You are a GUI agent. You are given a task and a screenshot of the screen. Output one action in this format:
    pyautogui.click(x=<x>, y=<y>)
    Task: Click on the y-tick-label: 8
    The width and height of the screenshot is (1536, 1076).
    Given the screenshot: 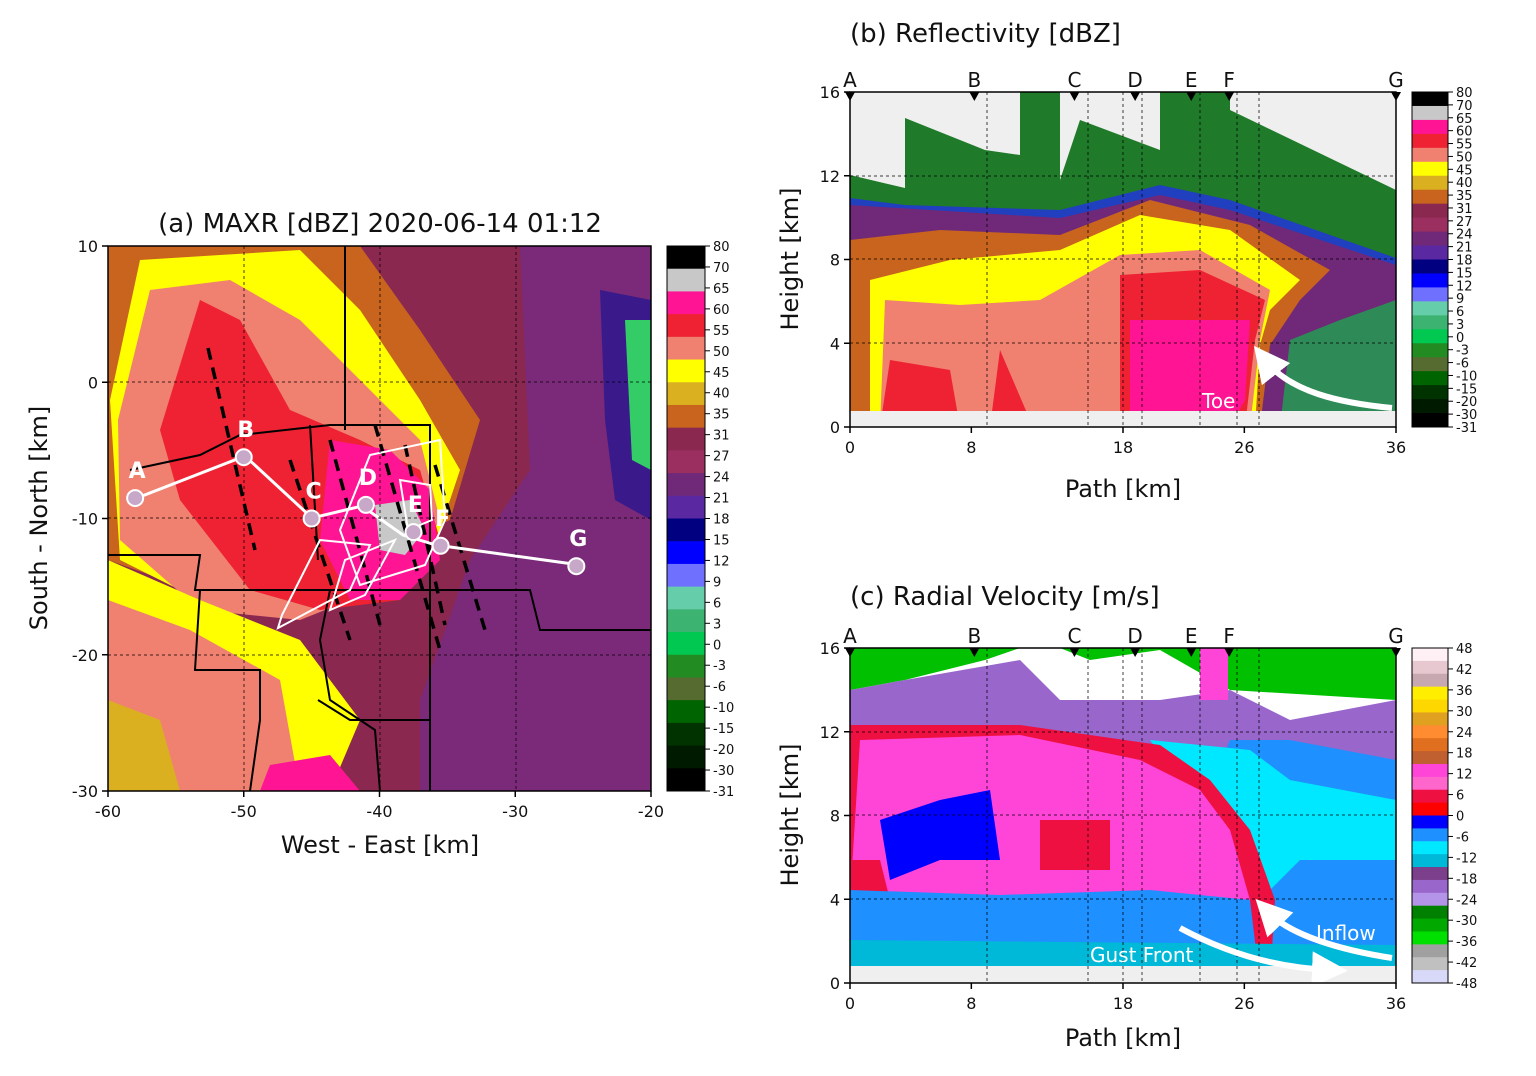 What is the action you would take?
    pyautogui.click(x=835, y=816)
    